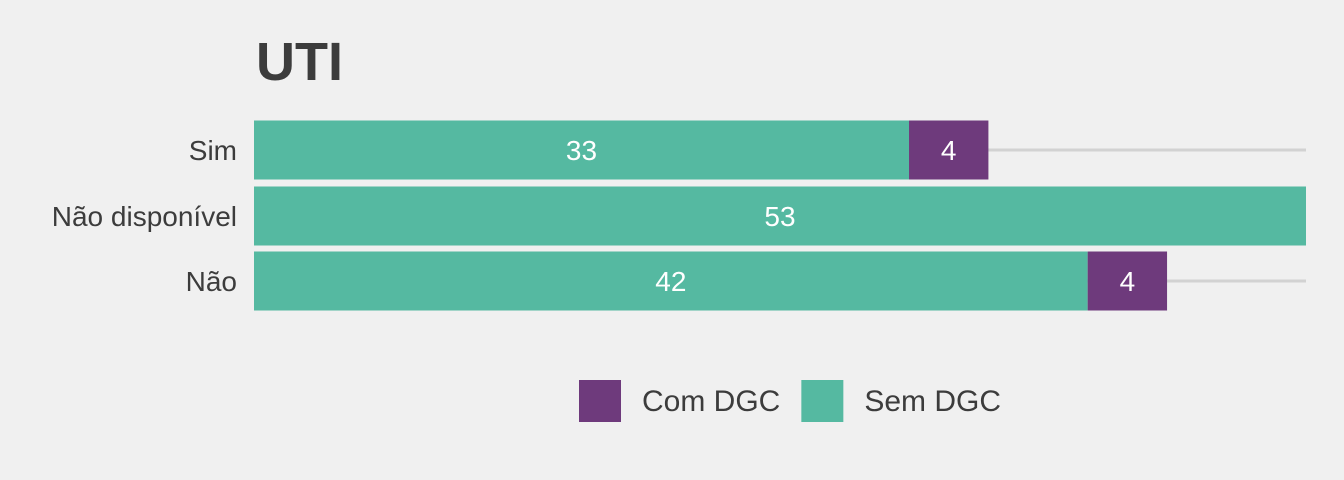 The height and width of the screenshot is (480, 1344). I want to click on data-label-nao-sem-dgc: 42, so click(670, 281).